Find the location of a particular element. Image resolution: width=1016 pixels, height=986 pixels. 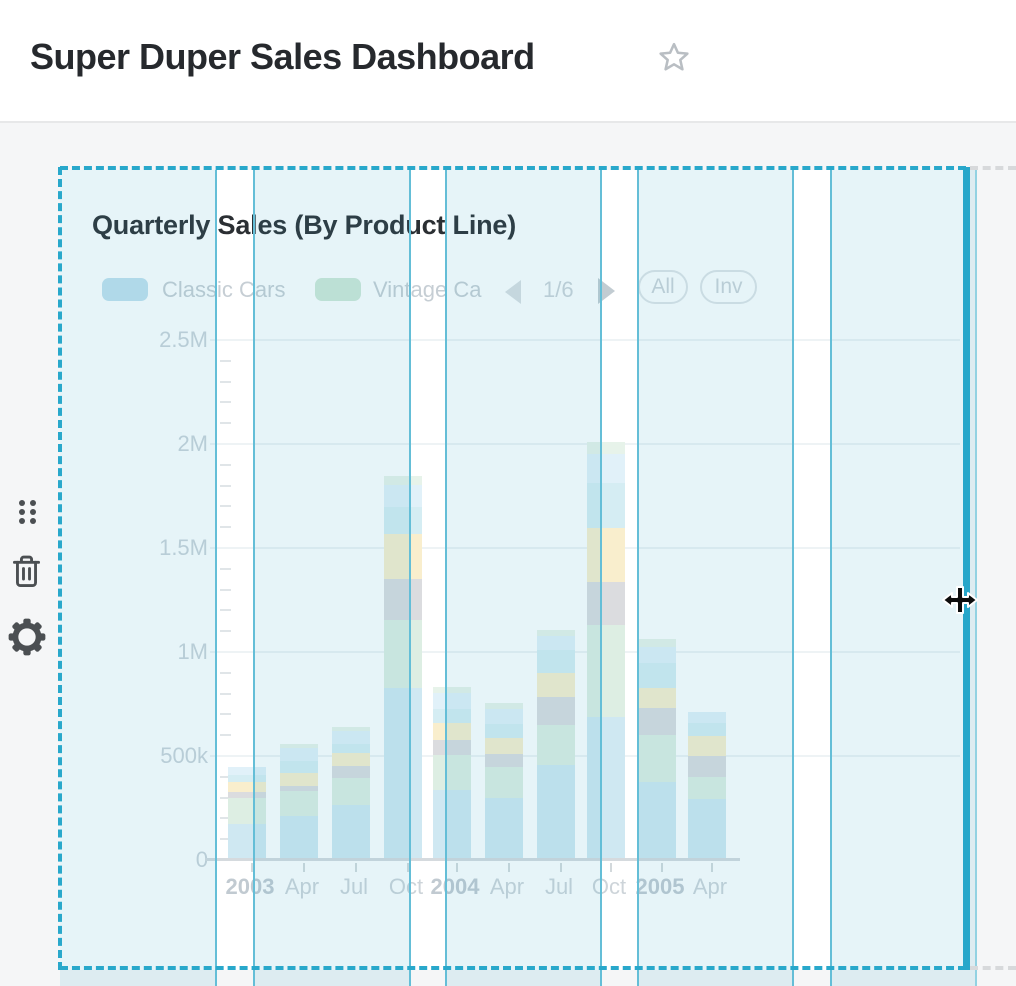

x-axis-line is located at coordinates (472, 859).